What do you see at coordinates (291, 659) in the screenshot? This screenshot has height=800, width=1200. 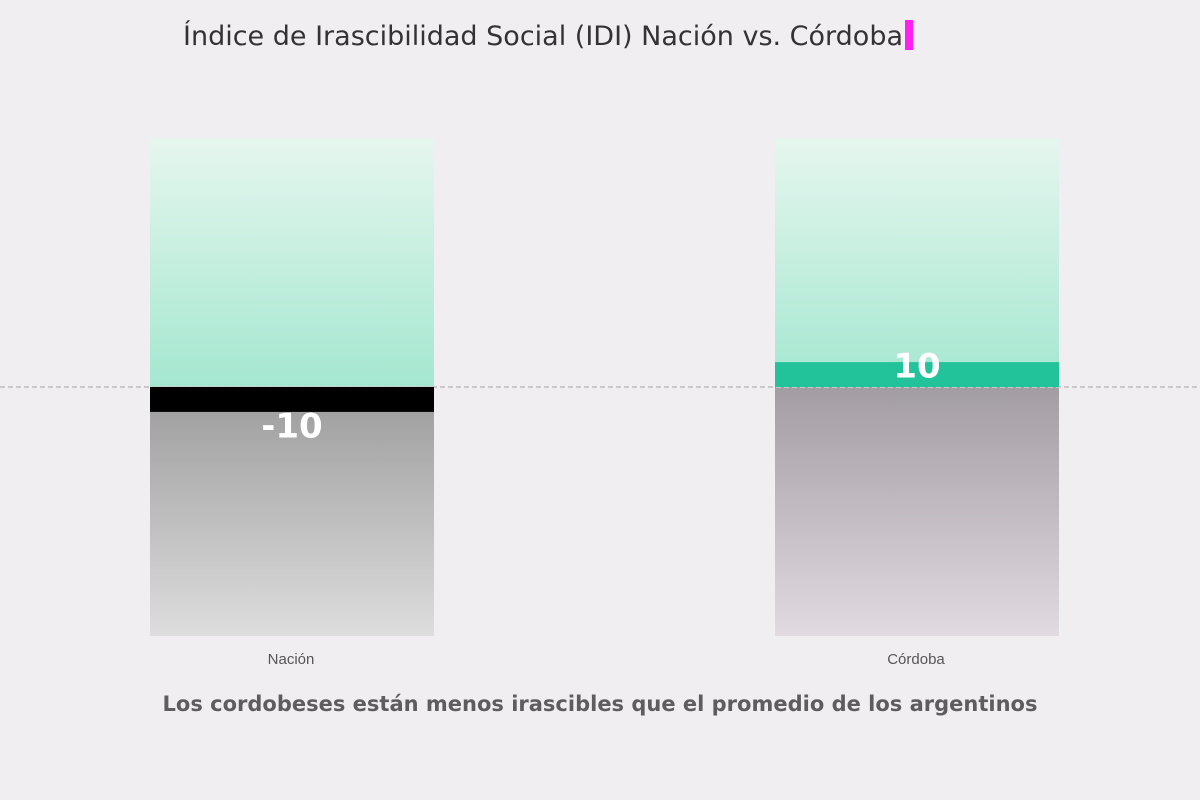 I see `tick-label-nacion: Nación` at bounding box center [291, 659].